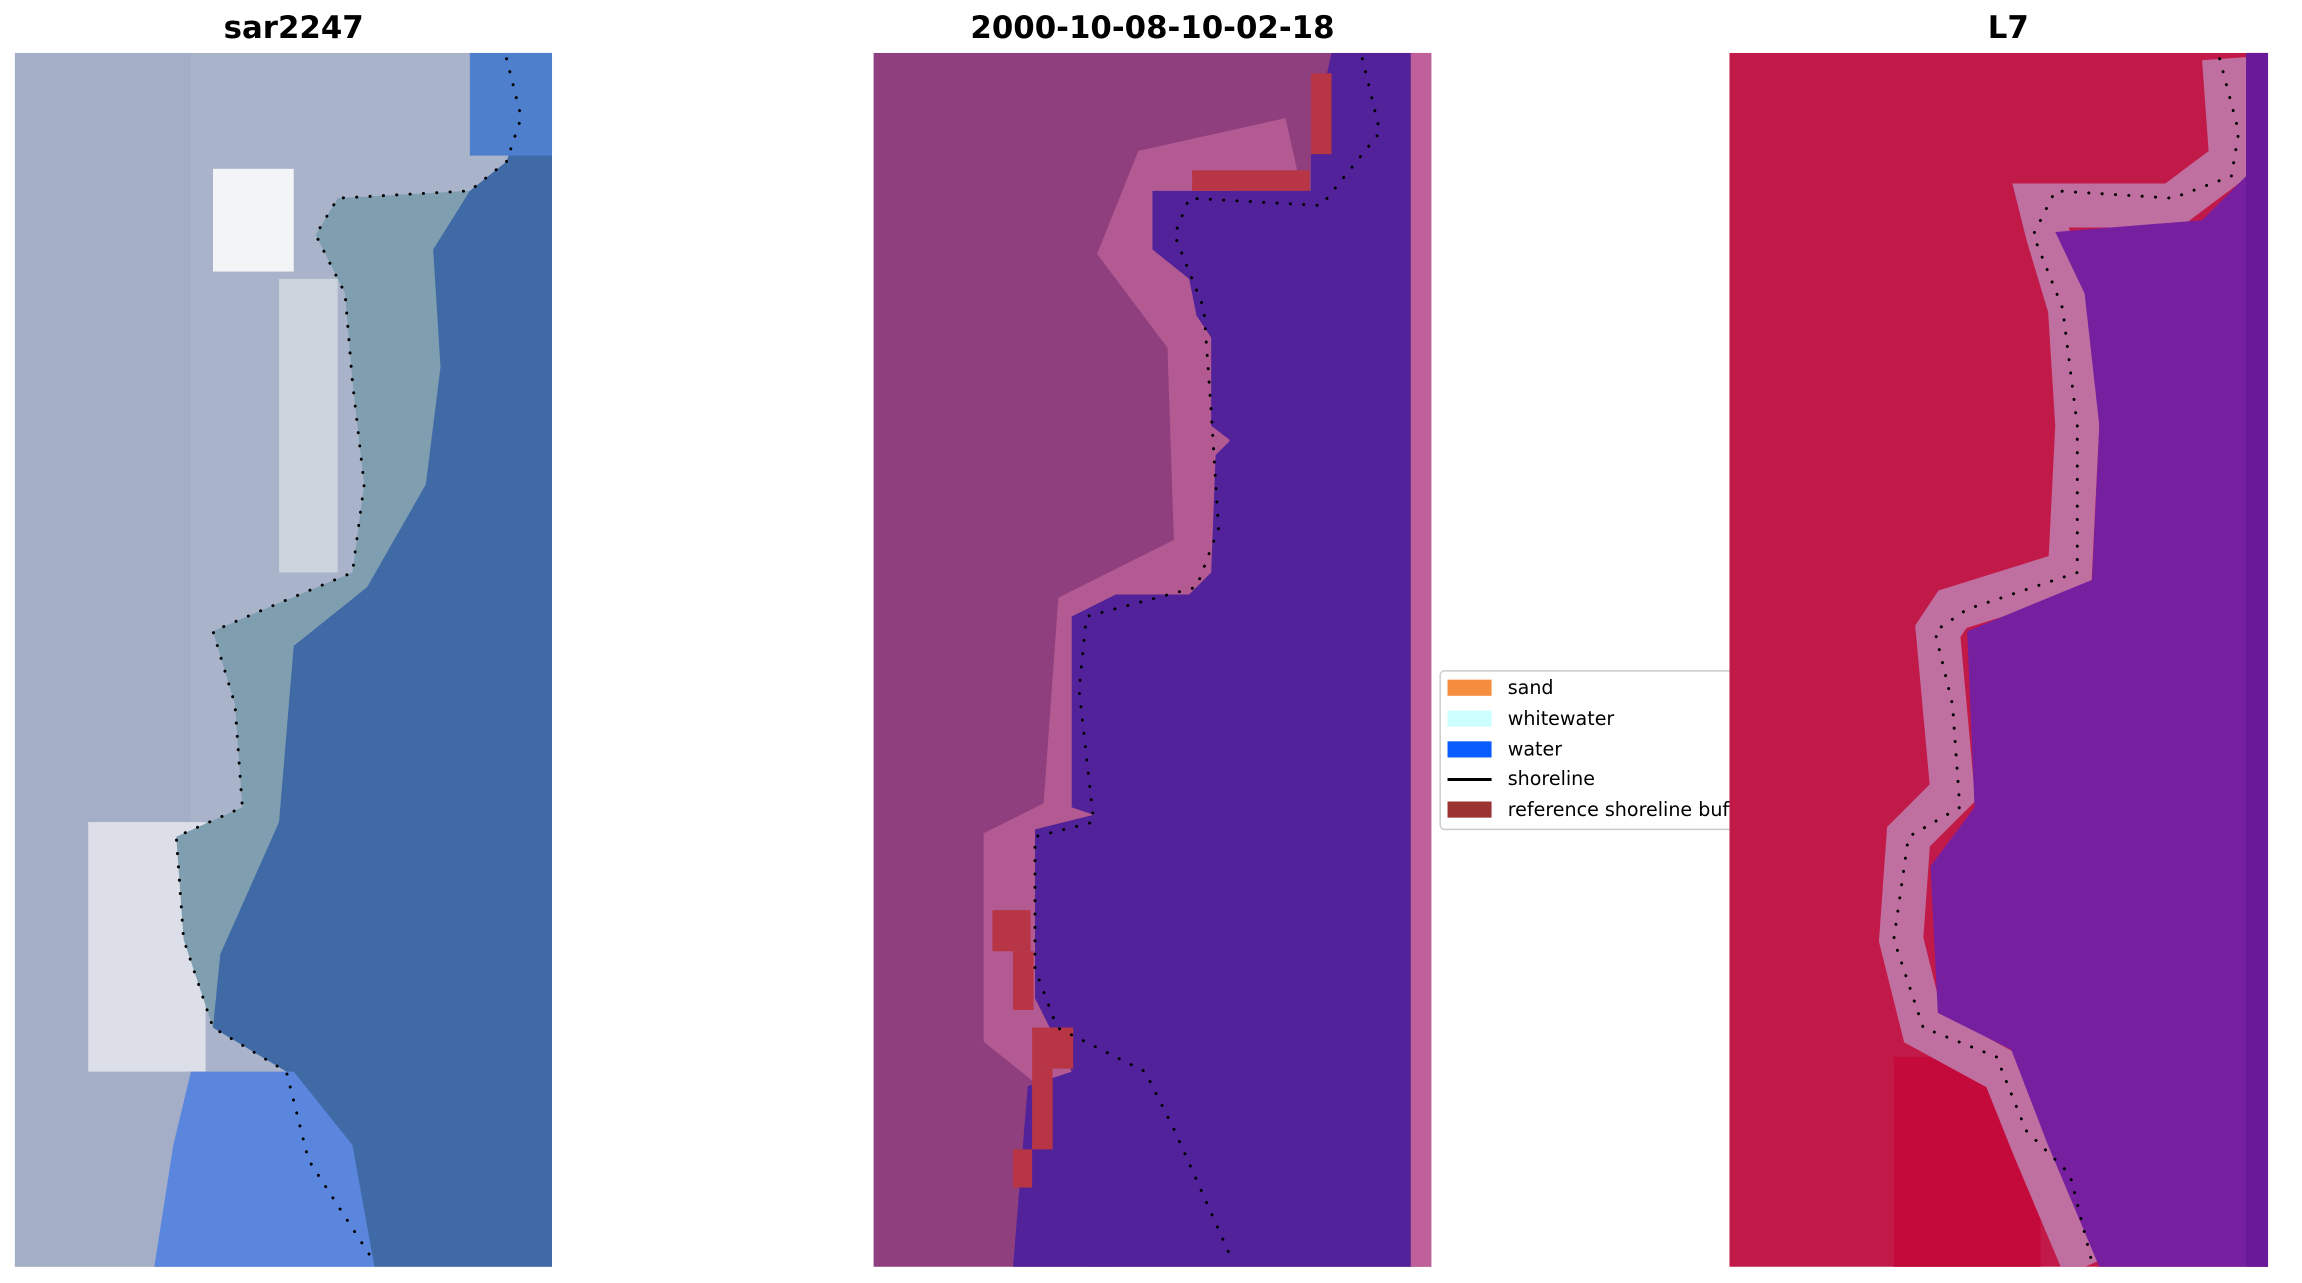 This screenshot has width=2302, height=1283. What do you see at coordinates (2008, 28) in the screenshot?
I see `panel-title: L7` at bounding box center [2008, 28].